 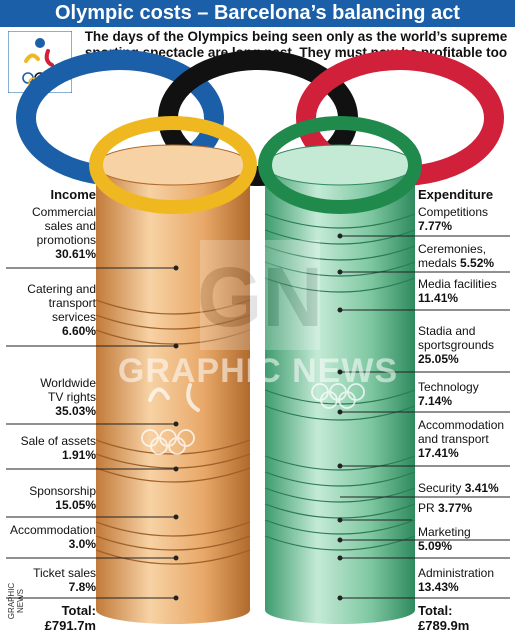 I want to click on expenditure-title: Expenditure, so click(x=456, y=194).